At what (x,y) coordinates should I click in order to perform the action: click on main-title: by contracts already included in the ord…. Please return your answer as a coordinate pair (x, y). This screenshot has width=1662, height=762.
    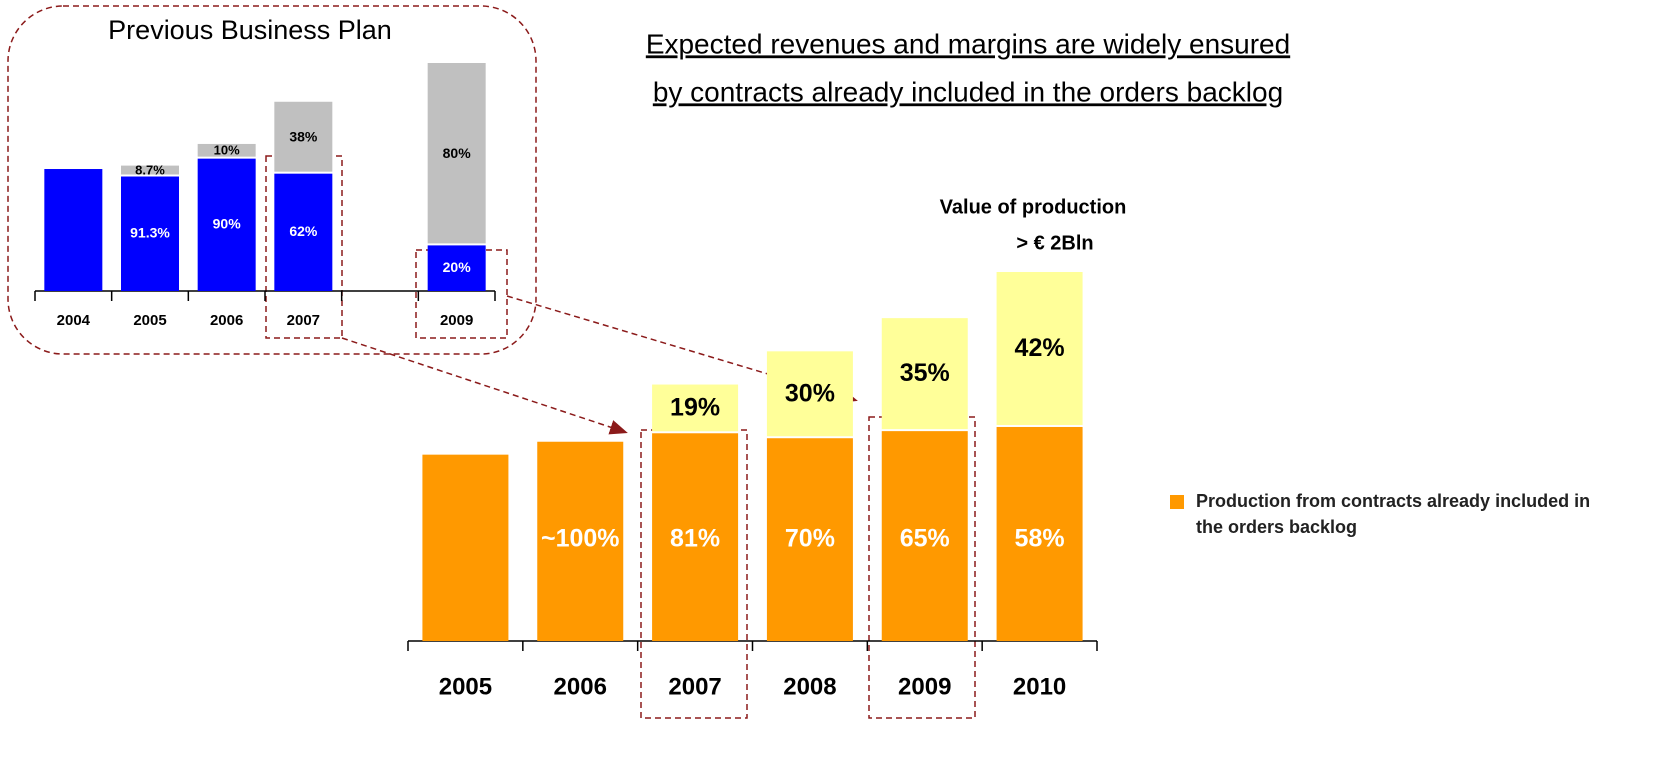
    Looking at the image, I should click on (968, 91).